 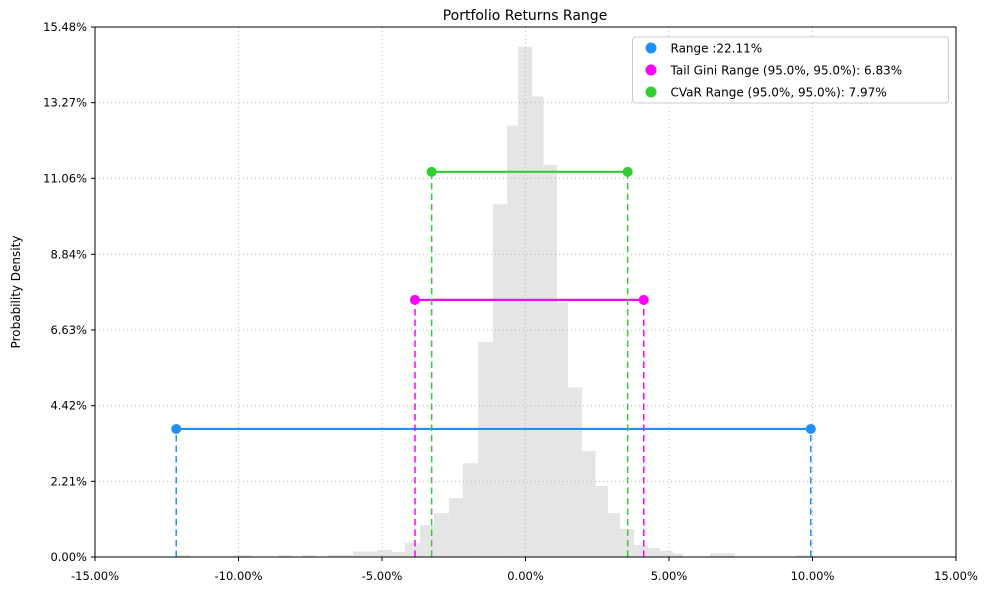 I want to click on legend-label-cvar-range: CVaR Range (95.0%, 95.0%): 7.97%, so click(x=779, y=92).